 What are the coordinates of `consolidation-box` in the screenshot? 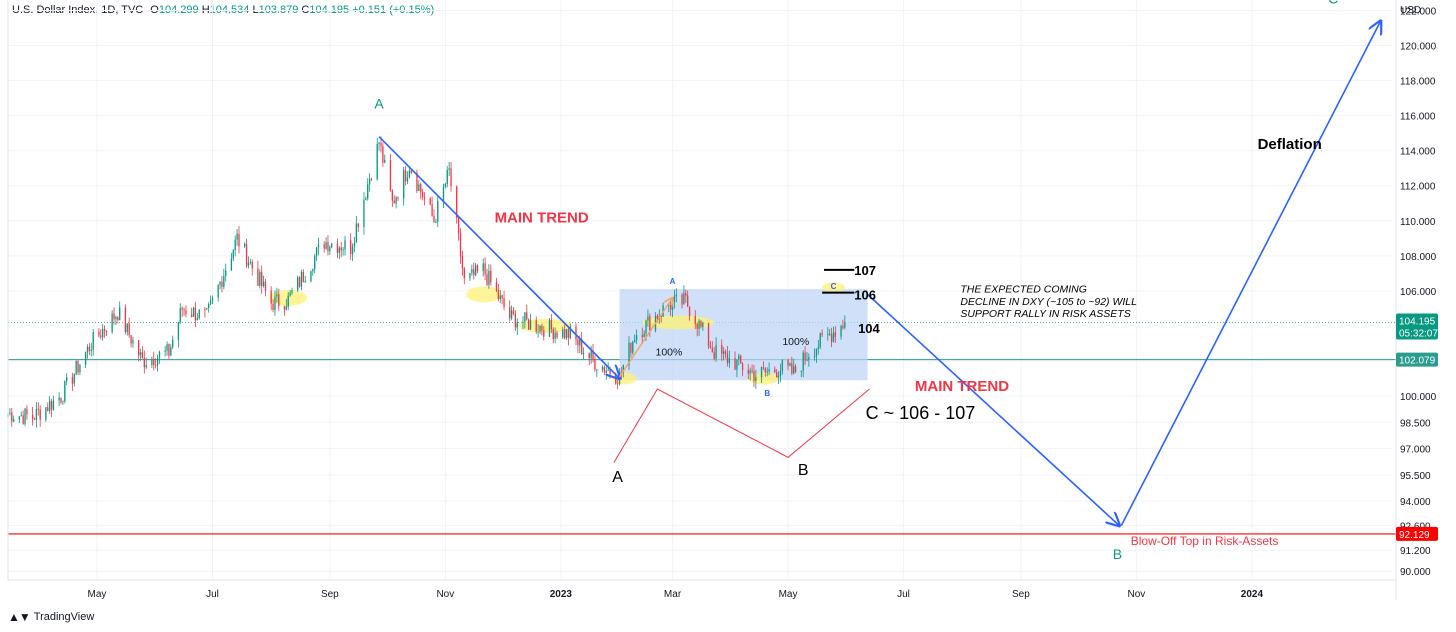 It's located at (743, 335).